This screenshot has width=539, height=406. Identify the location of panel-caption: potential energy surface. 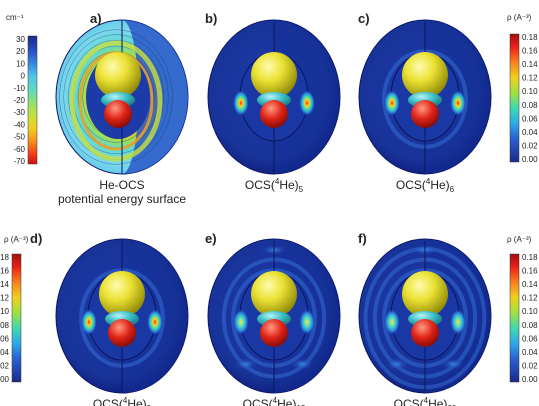
(122, 199).